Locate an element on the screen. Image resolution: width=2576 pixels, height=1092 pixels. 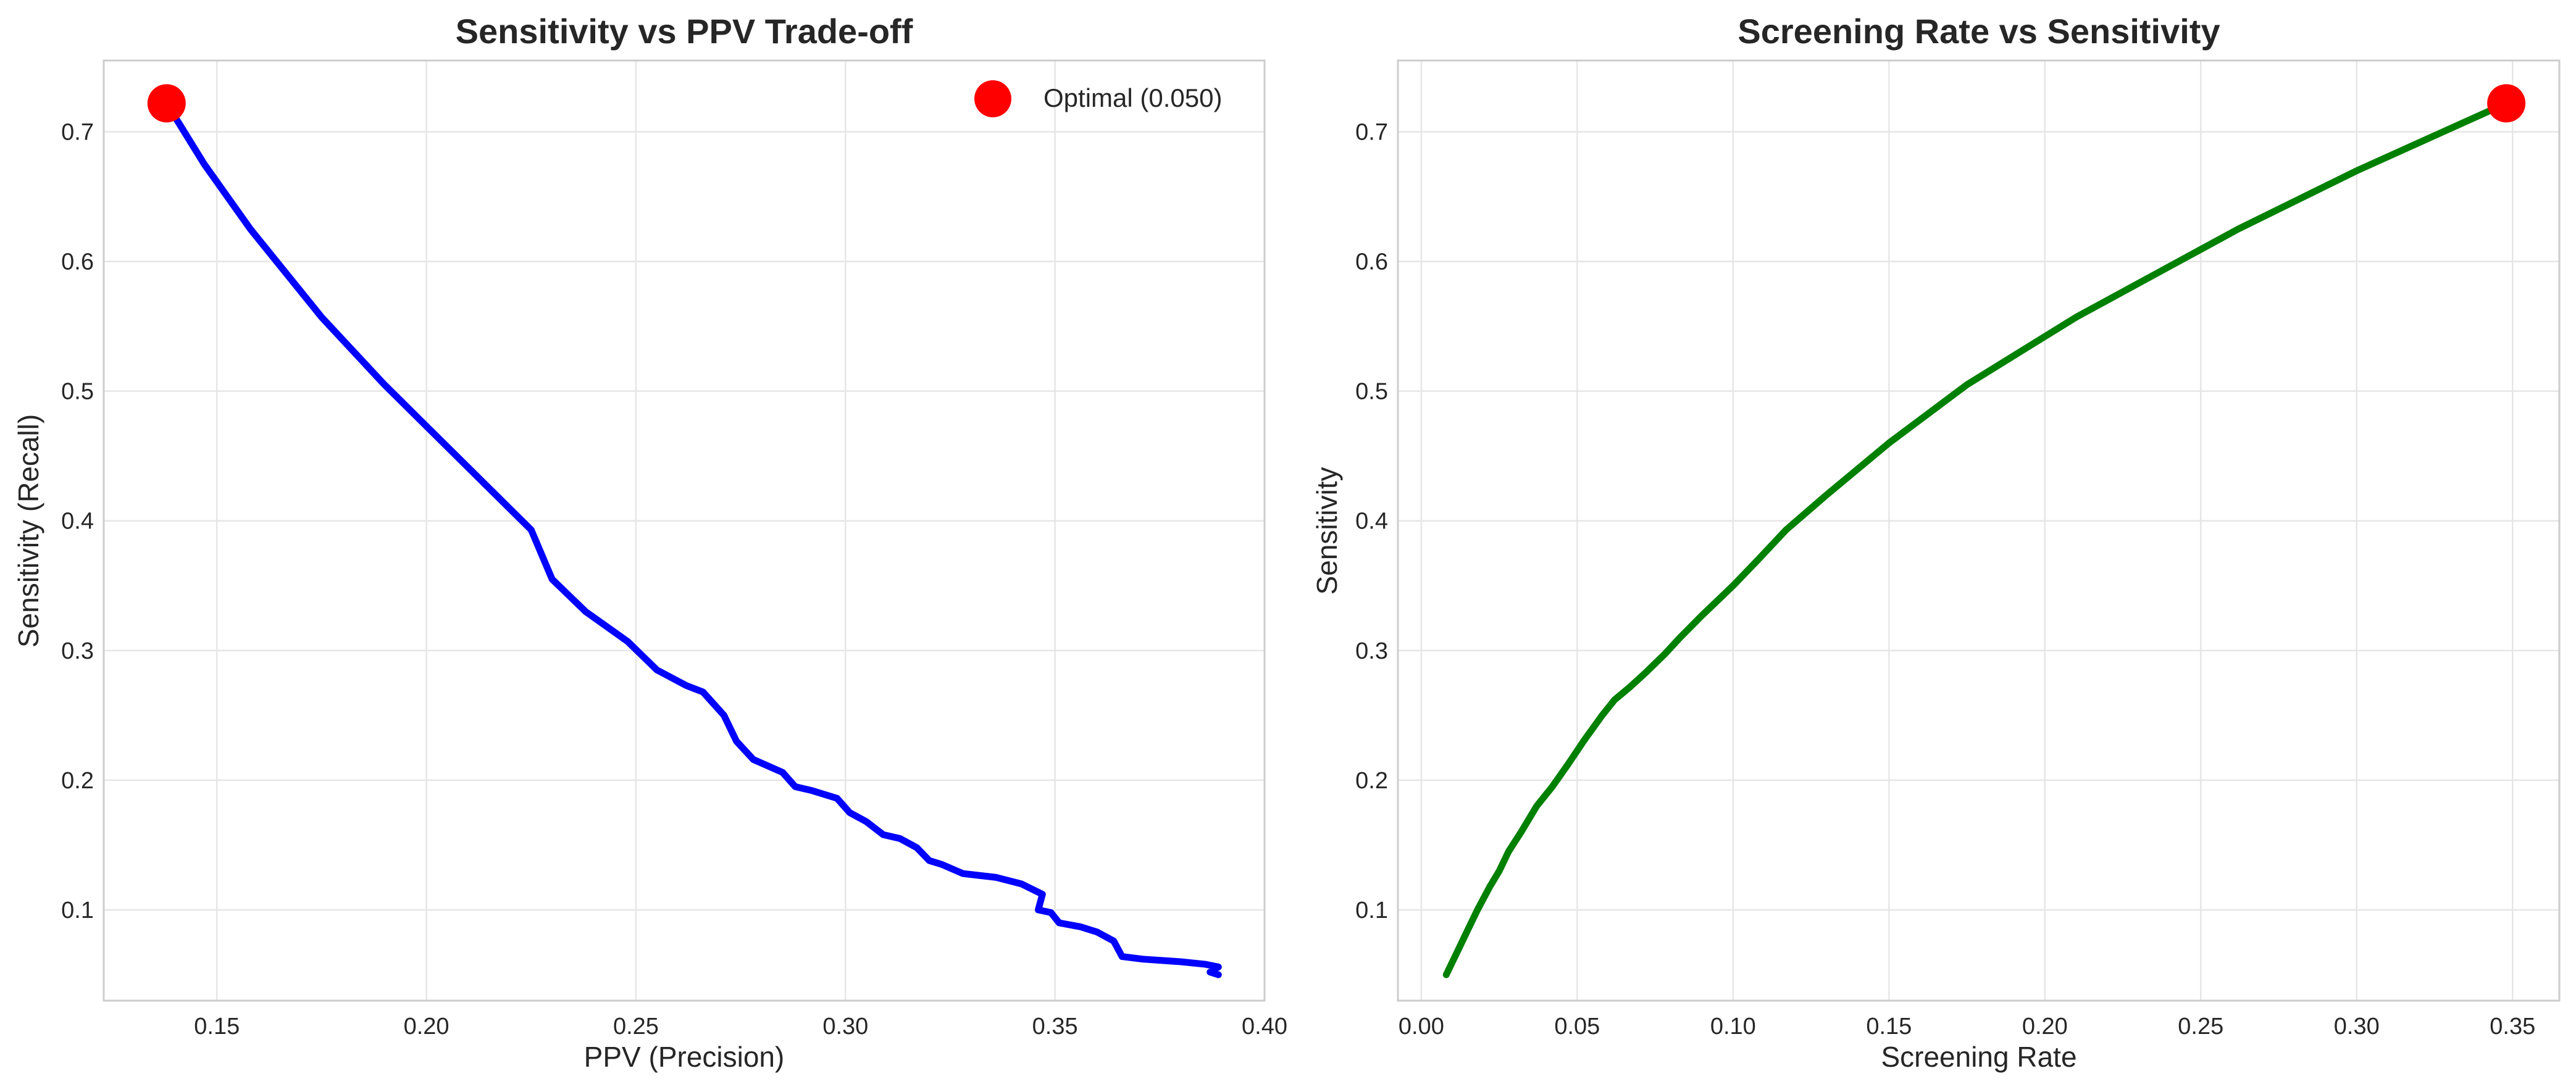
chart-title: Sensitivity vs PPV Trade-off is located at coordinates (685, 31).